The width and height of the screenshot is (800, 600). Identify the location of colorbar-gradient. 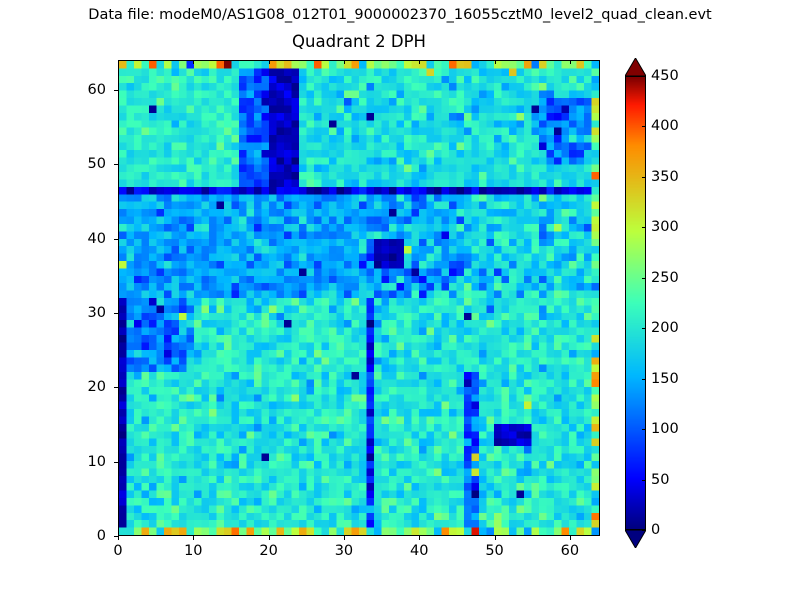
(635, 303).